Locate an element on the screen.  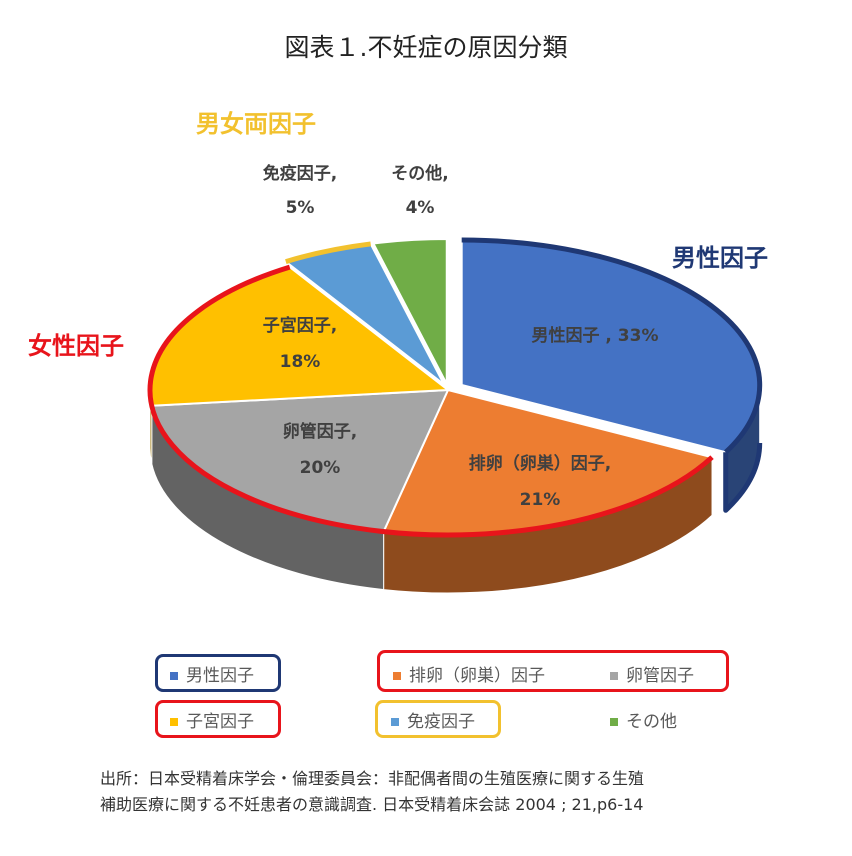
data-label-other: その他, 4% is located at coordinates (420, 191).